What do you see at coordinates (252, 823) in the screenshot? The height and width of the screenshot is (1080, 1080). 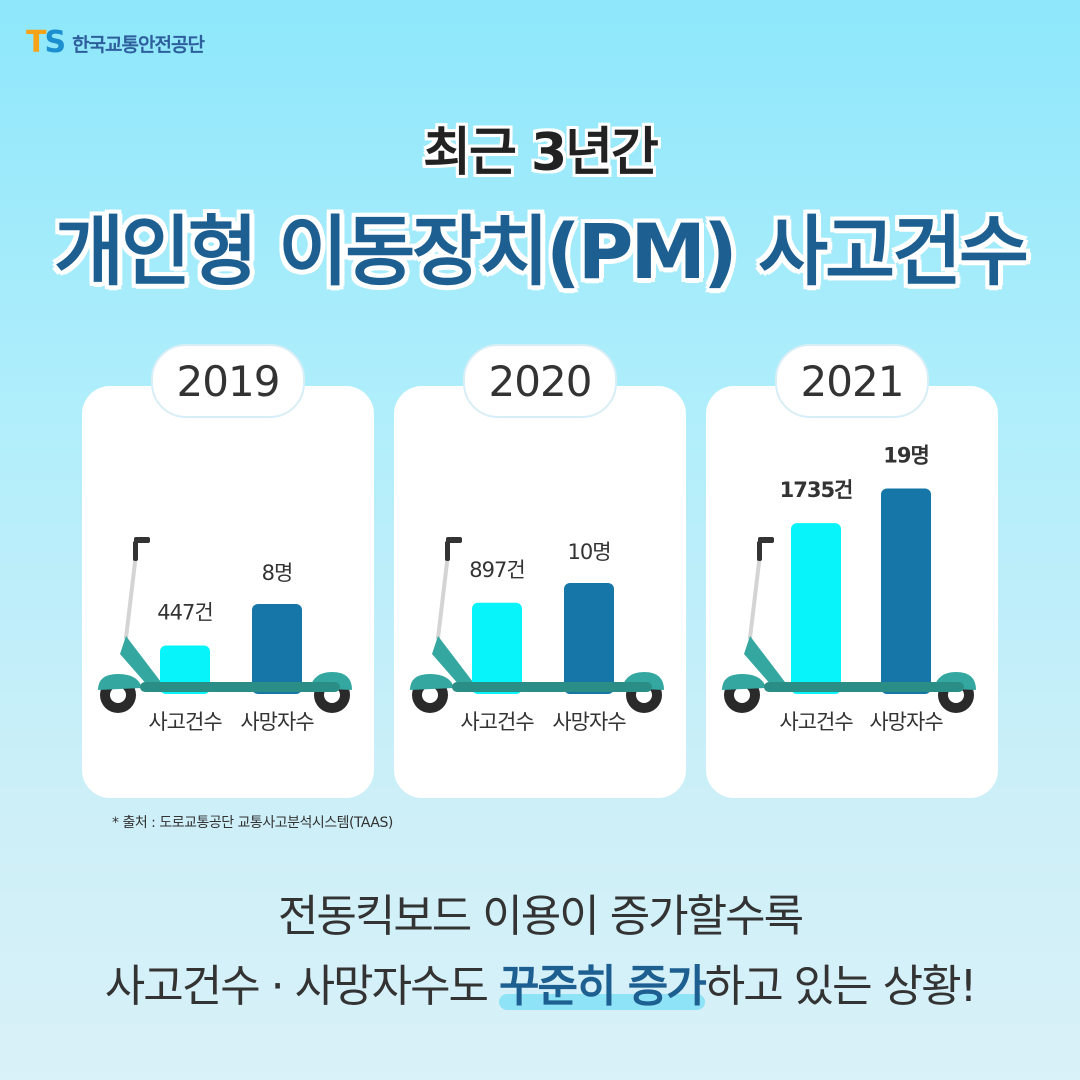 I see `source-note: * 출처 : 도로교통공단 교통사고분석시스템(TAAS)` at bounding box center [252, 823].